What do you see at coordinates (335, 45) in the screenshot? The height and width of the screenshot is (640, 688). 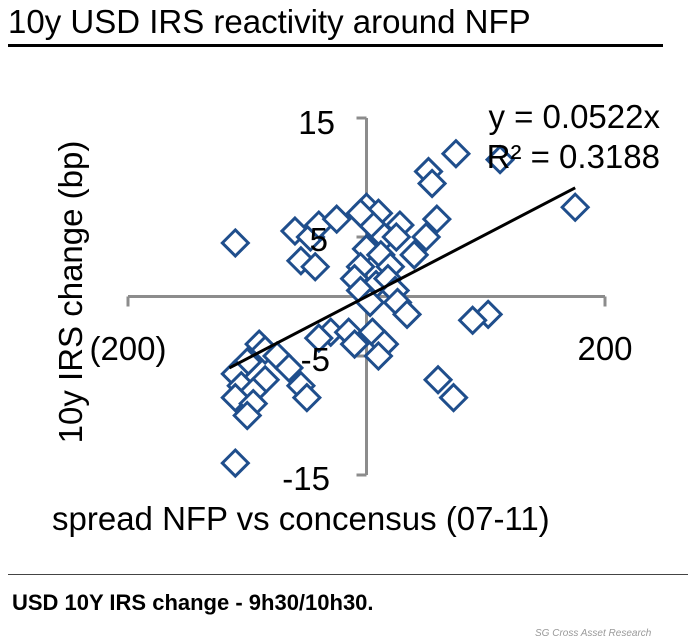 I see `title-underline` at bounding box center [335, 45].